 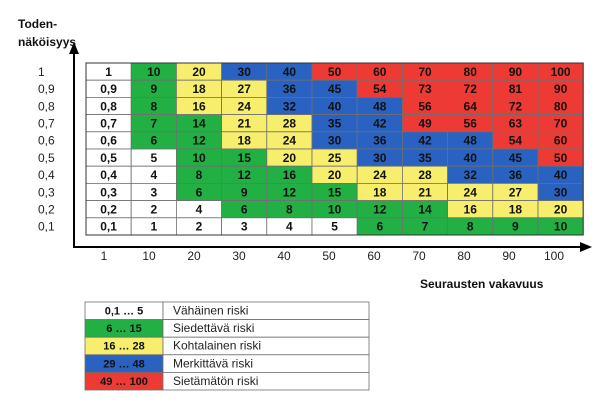 What do you see at coordinates (561, 141) in the screenshot?
I see `cell-value: 60` at bounding box center [561, 141].